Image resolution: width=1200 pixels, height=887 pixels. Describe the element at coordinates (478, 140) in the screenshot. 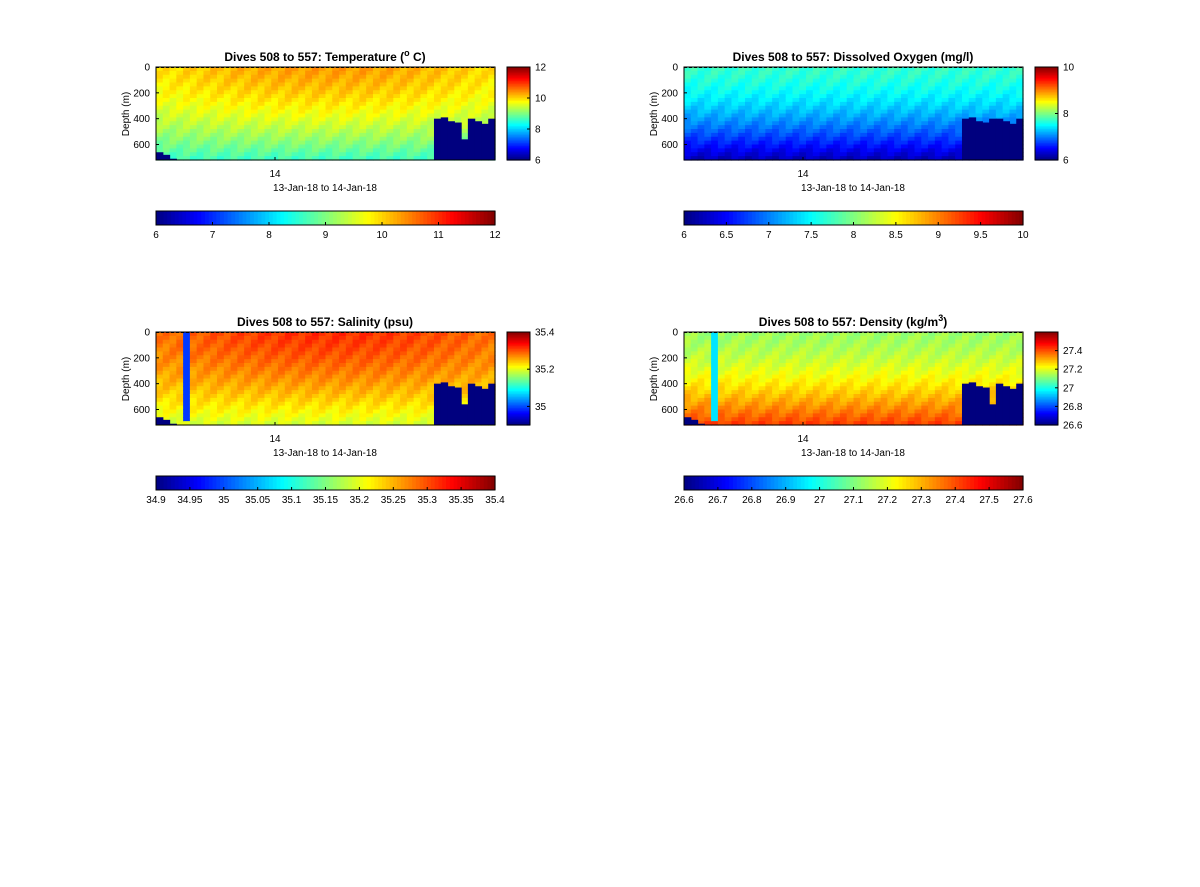

I see `no-data-mask` at that location.